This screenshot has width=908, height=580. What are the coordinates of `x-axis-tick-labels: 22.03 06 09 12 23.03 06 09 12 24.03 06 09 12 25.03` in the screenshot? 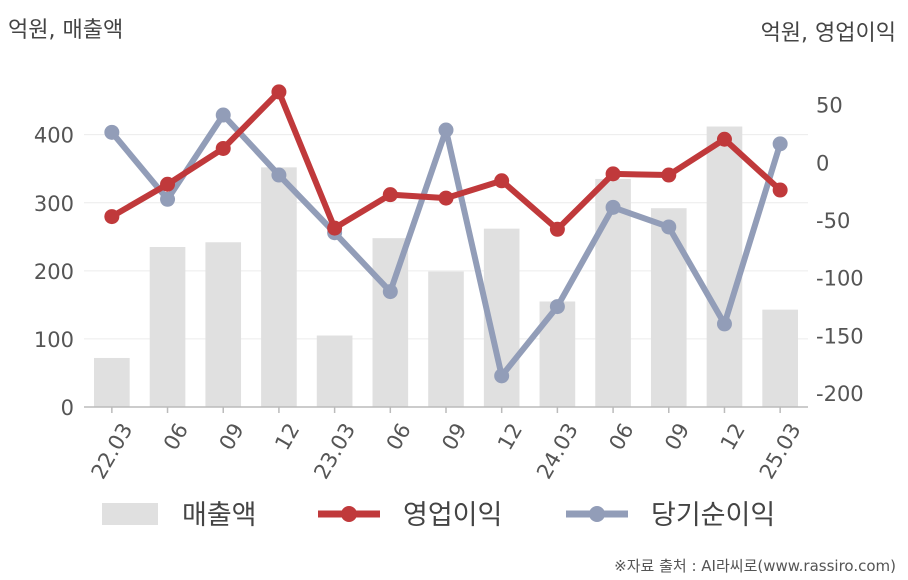 It's located at (445, 451).